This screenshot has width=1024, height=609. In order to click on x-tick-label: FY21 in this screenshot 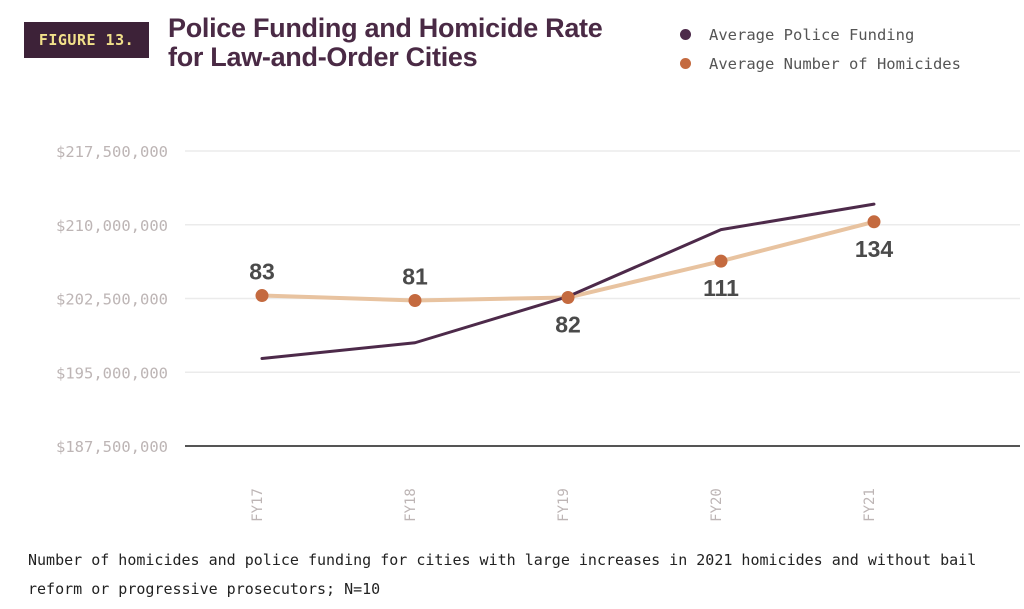, I will do `click(870, 505)`.